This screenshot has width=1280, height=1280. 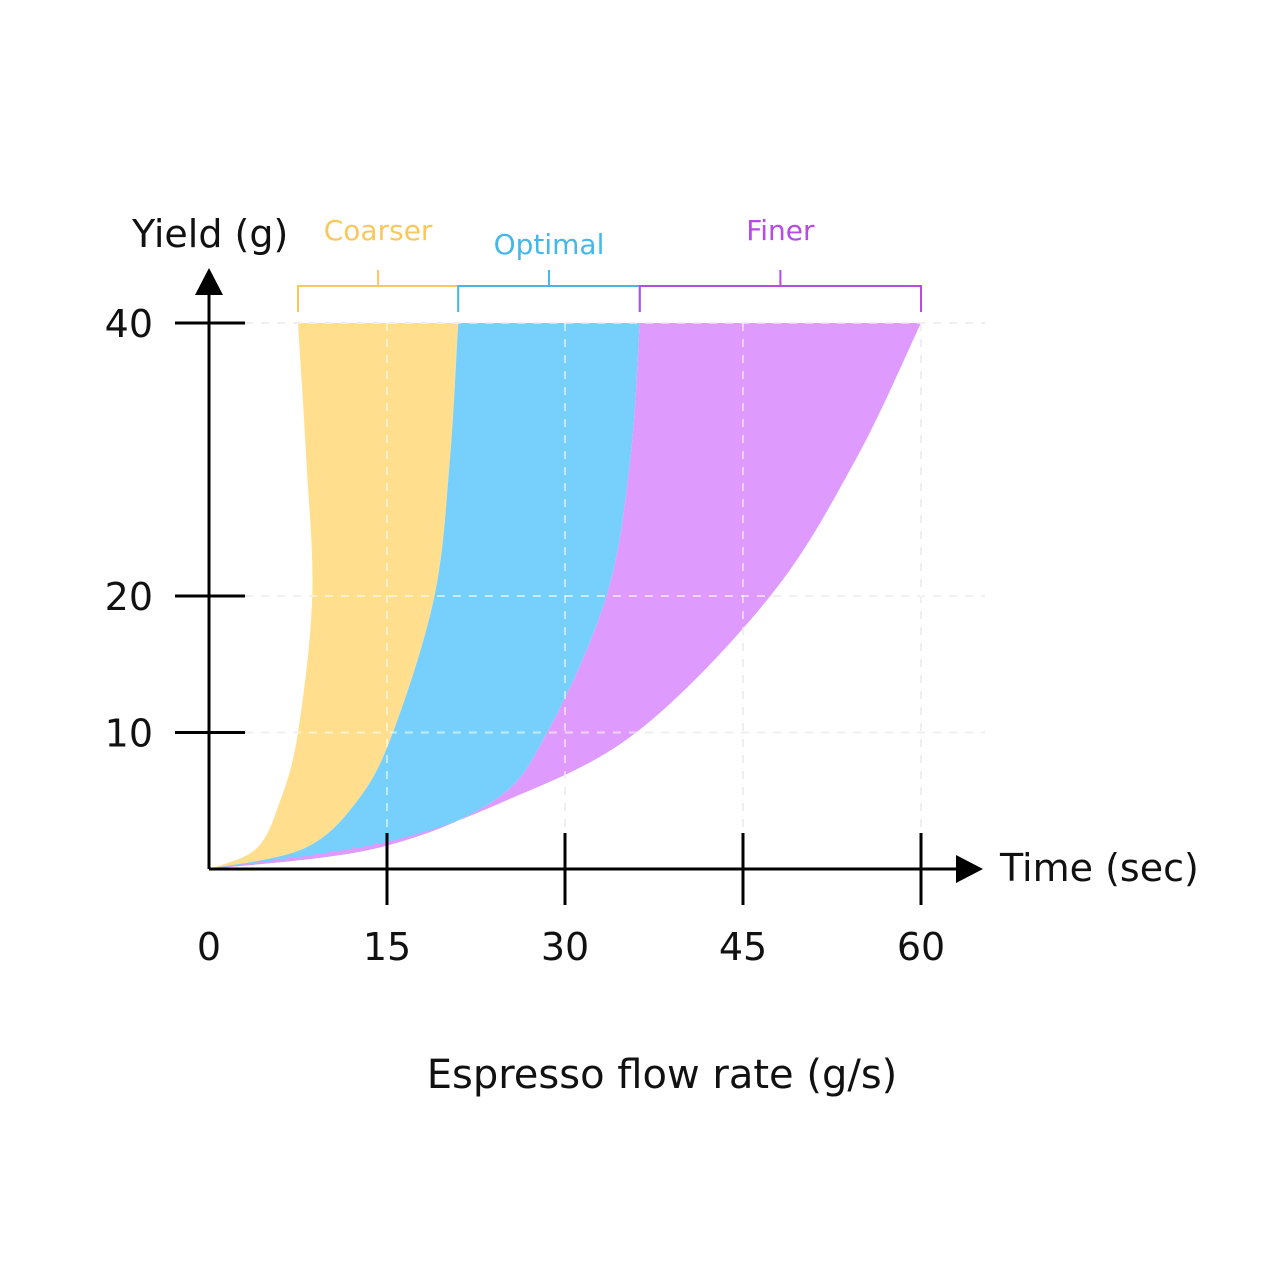 I want to click on bracket-finer: Finer, so click(x=780, y=263).